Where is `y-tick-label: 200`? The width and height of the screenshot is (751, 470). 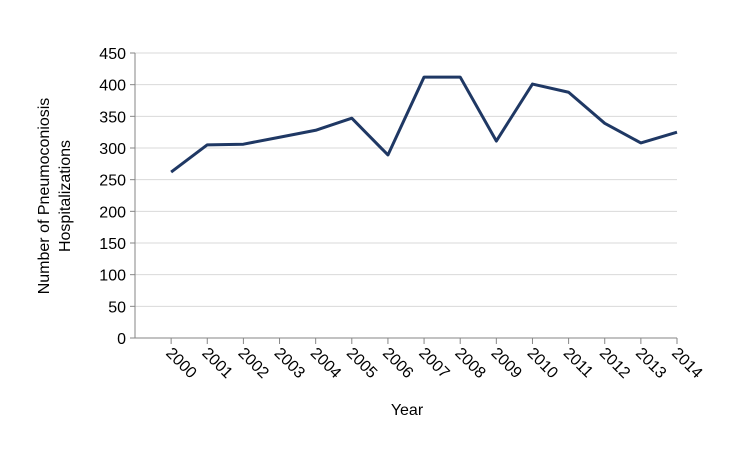 y-tick-label: 200 is located at coordinates (112, 212).